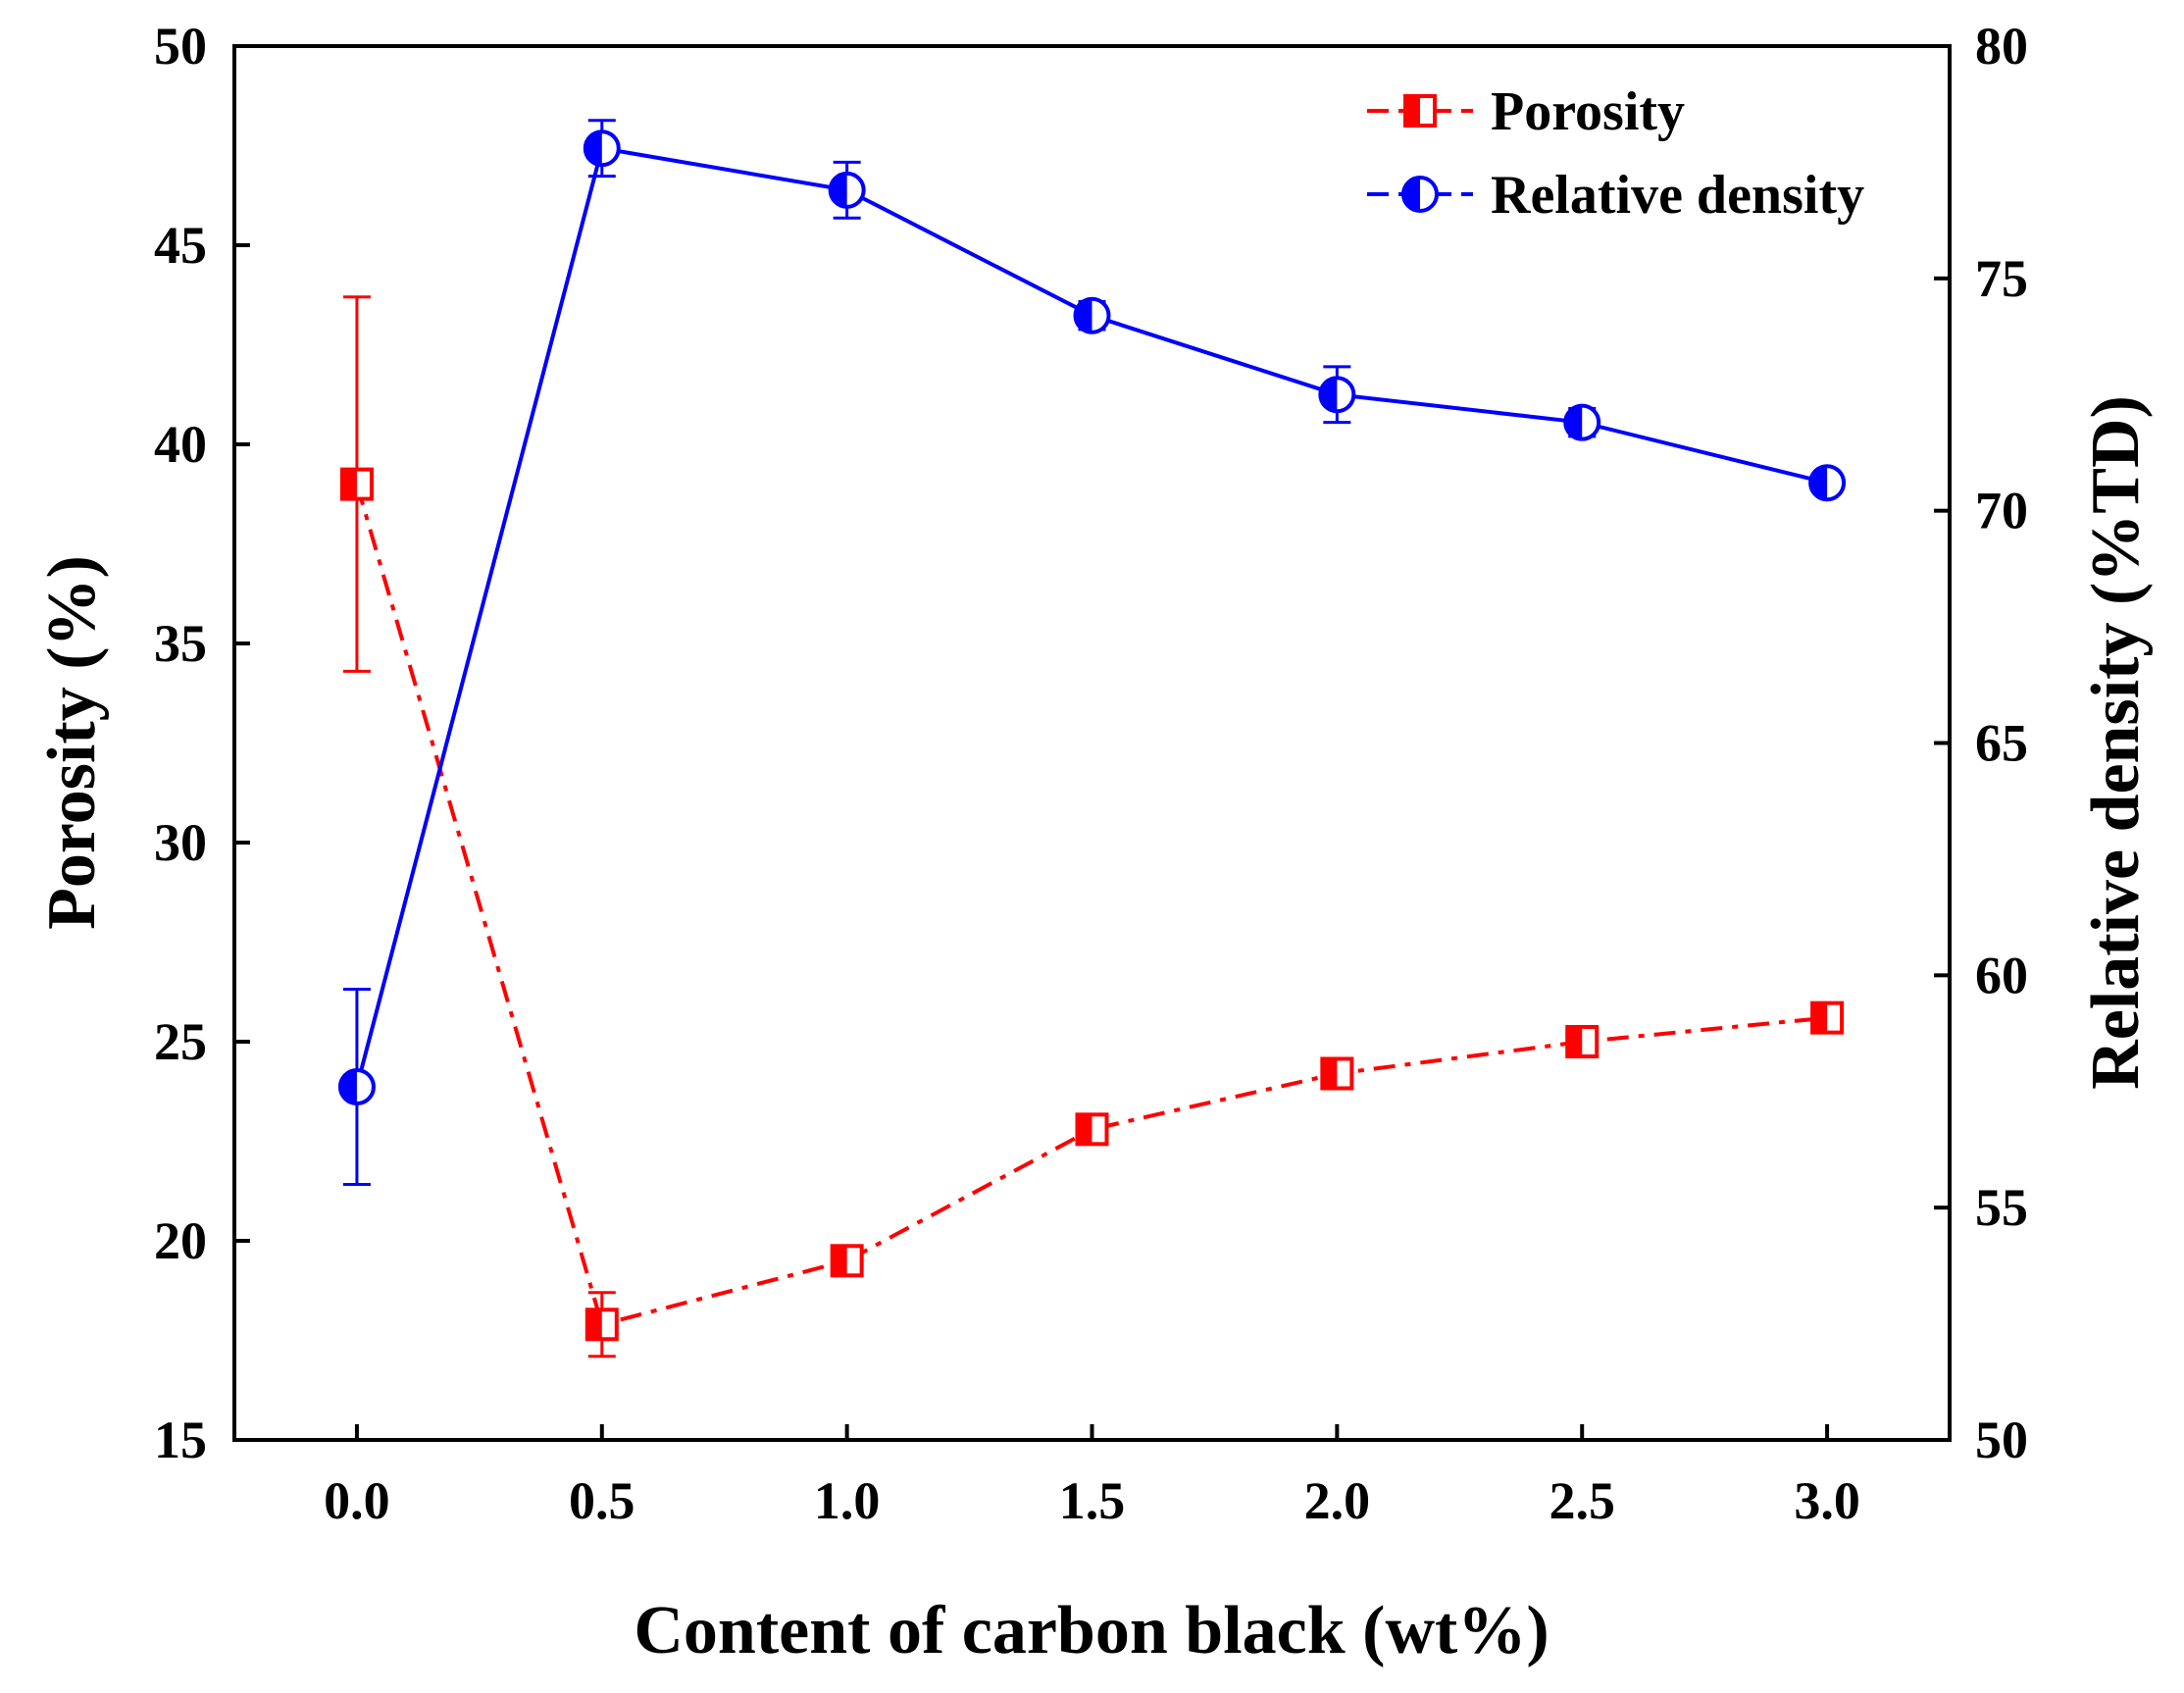 This screenshot has height=1693, width=2184. I want to click on y-right-tick-label-65: 65, so click(2001, 743).